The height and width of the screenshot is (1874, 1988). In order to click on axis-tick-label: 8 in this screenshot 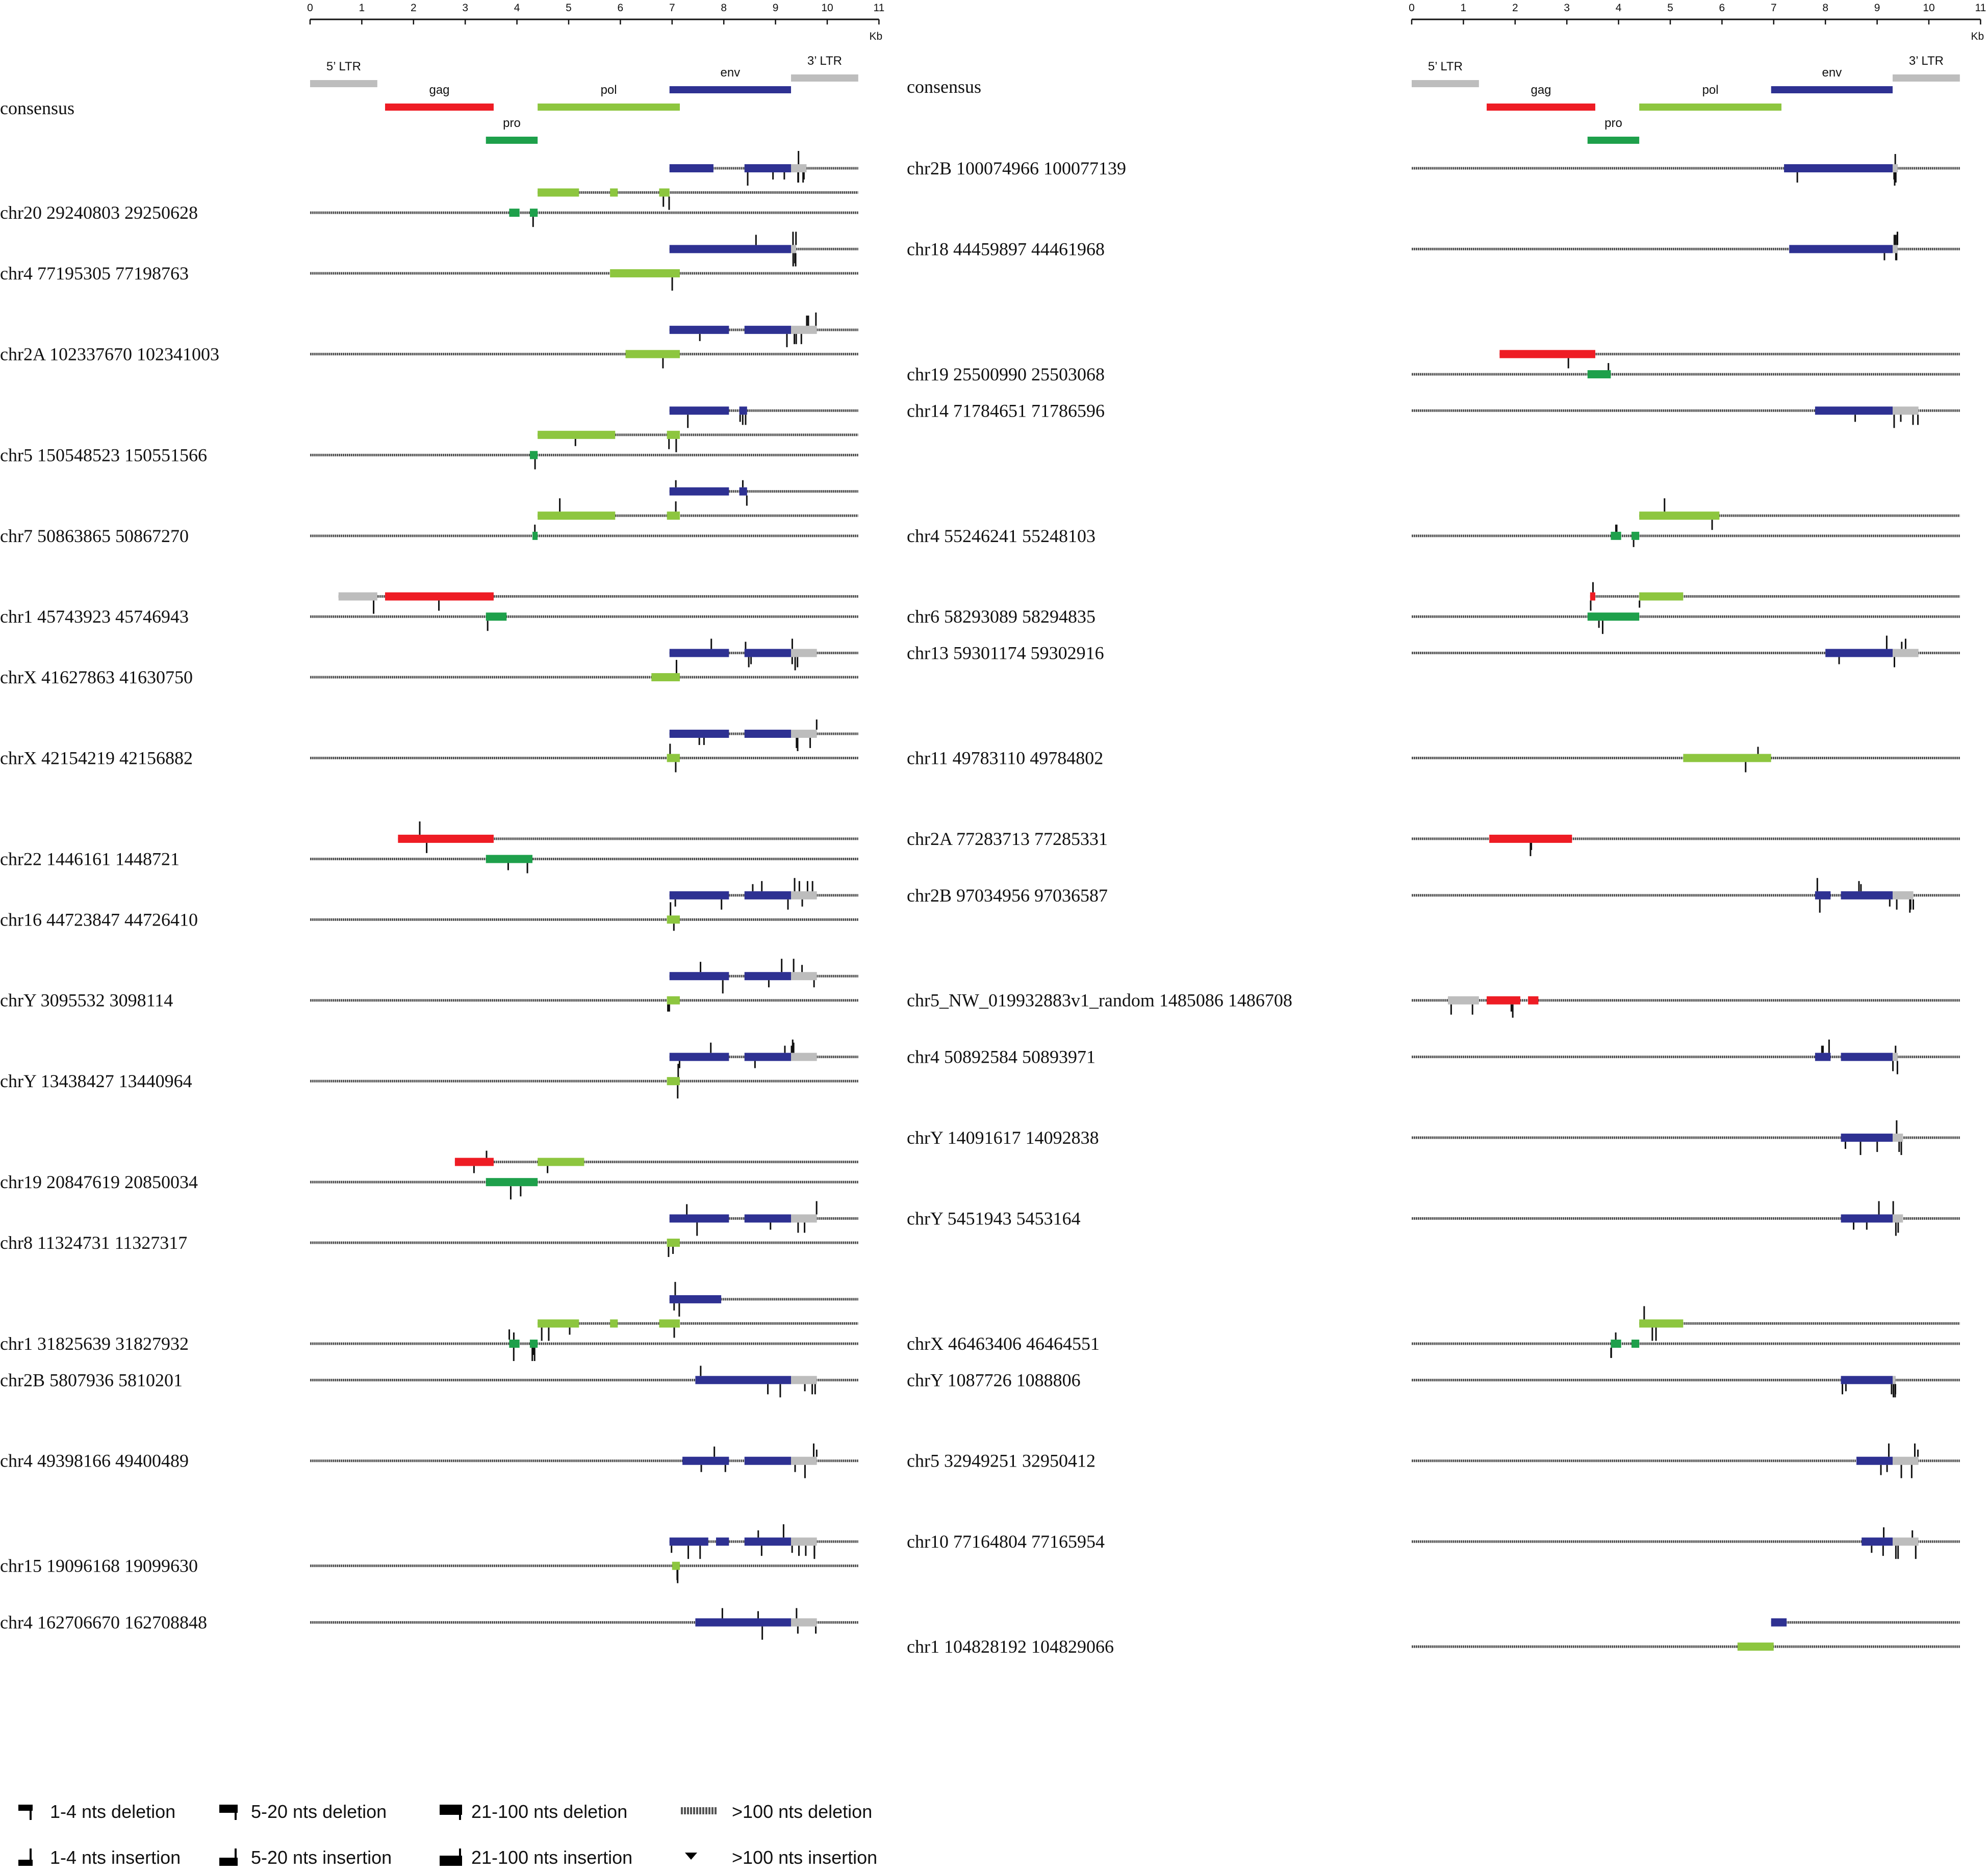, I will do `click(724, 8)`.